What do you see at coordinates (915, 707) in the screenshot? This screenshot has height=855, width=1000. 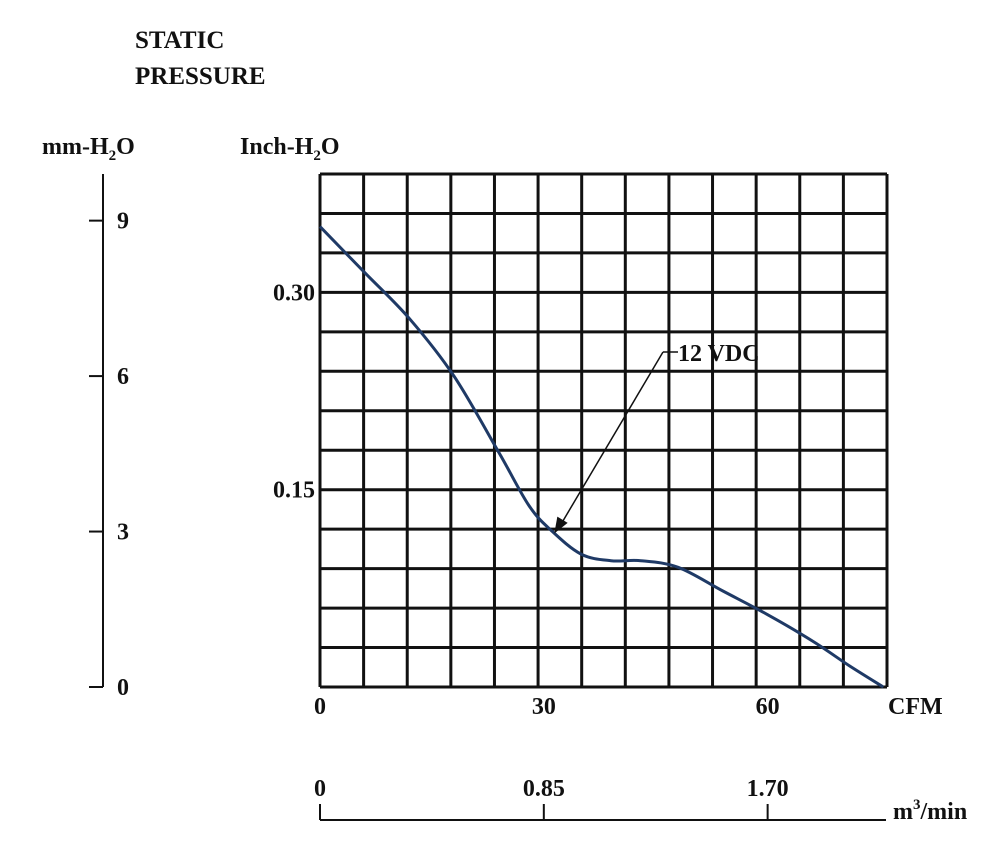 I see `cfm-axis-label: CFM` at bounding box center [915, 707].